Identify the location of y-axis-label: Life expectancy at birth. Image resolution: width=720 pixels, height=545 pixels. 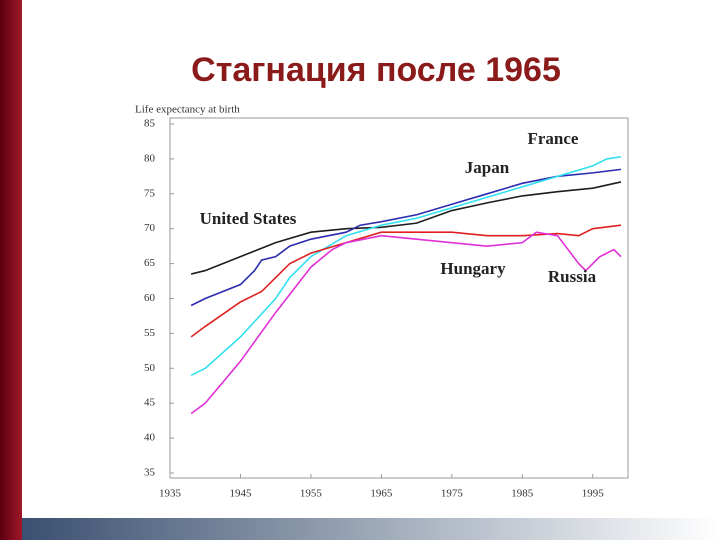
(187, 110).